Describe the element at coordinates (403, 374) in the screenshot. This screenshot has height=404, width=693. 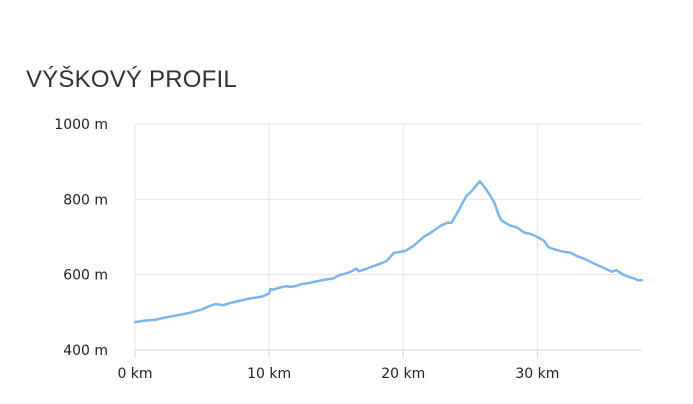
I see `x-tick-label: 20 km` at that location.